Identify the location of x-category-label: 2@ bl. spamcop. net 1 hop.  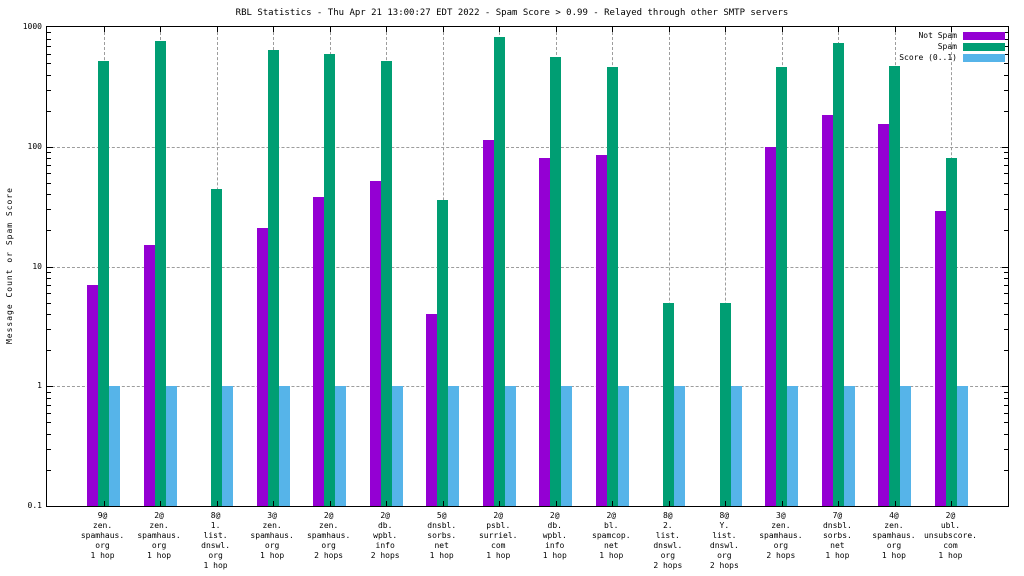
(611, 535).